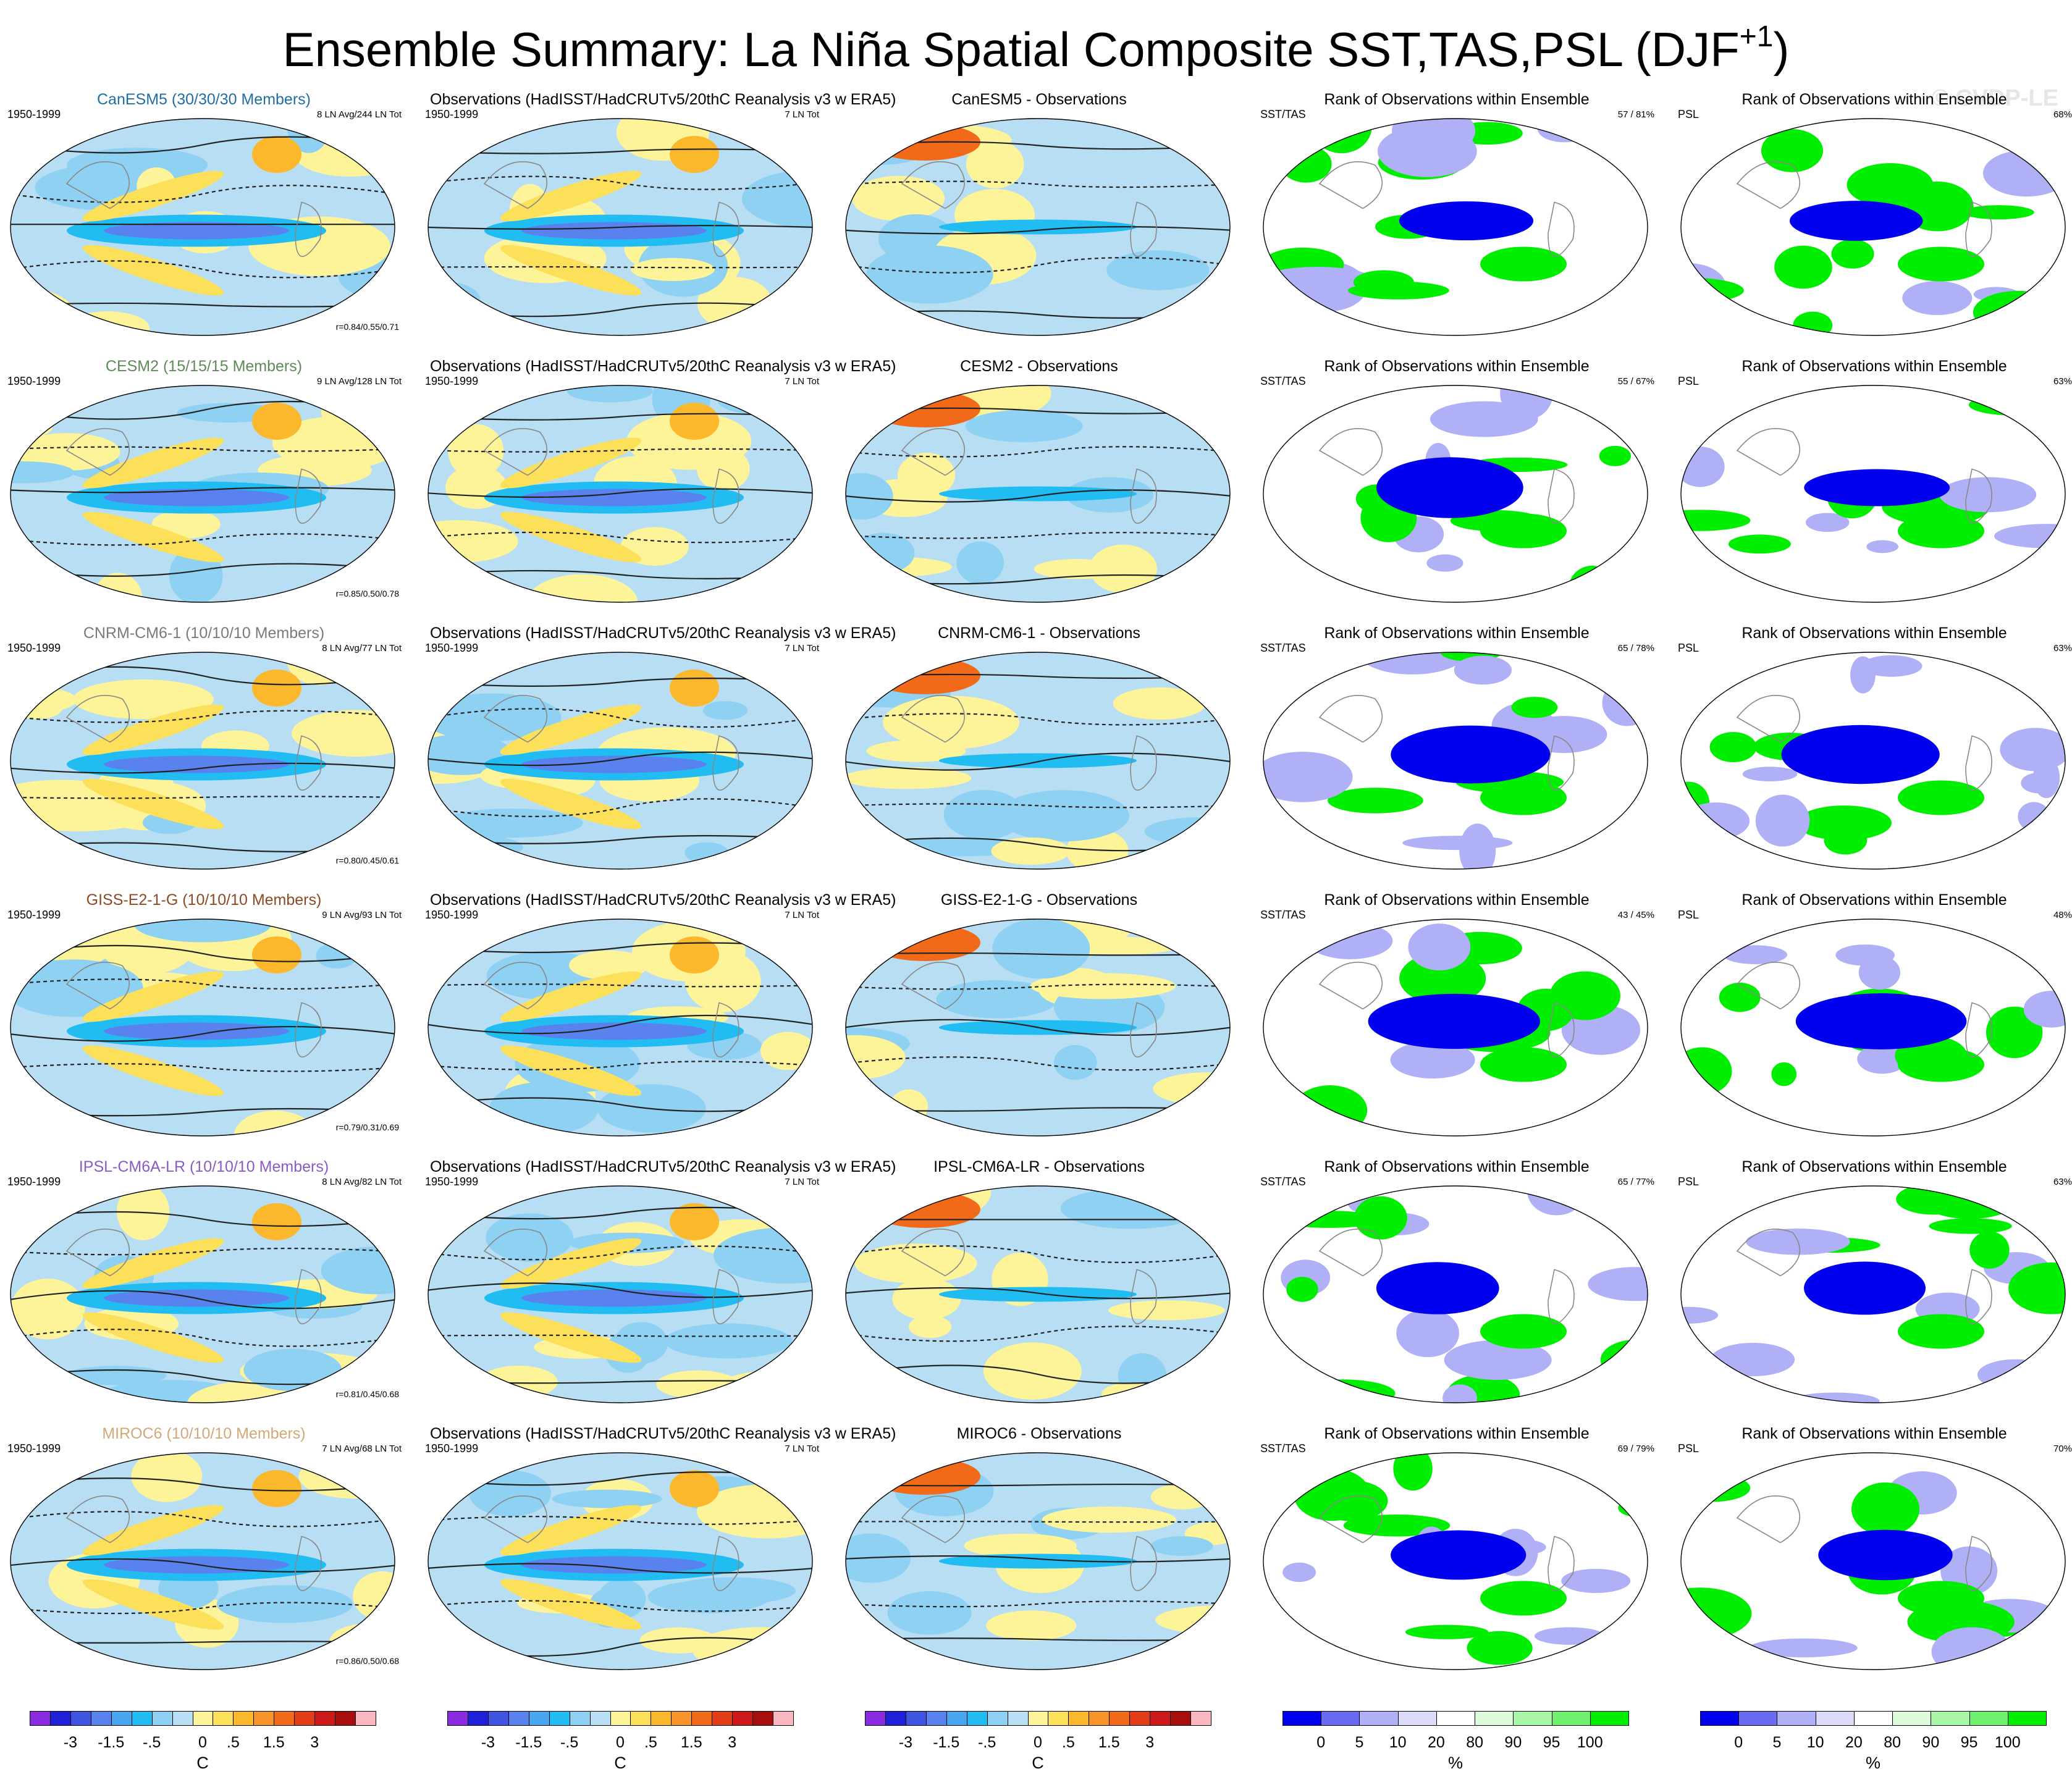  What do you see at coordinates (2062, 1182) in the screenshot?
I see `panel-label-right: 63%` at bounding box center [2062, 1182].